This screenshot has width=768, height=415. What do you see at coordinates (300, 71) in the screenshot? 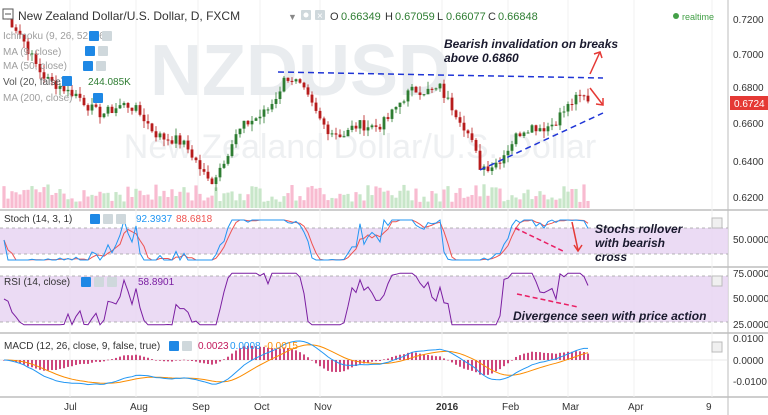
I see `watermark: NZDUSD` at bounding box center [300, 71].